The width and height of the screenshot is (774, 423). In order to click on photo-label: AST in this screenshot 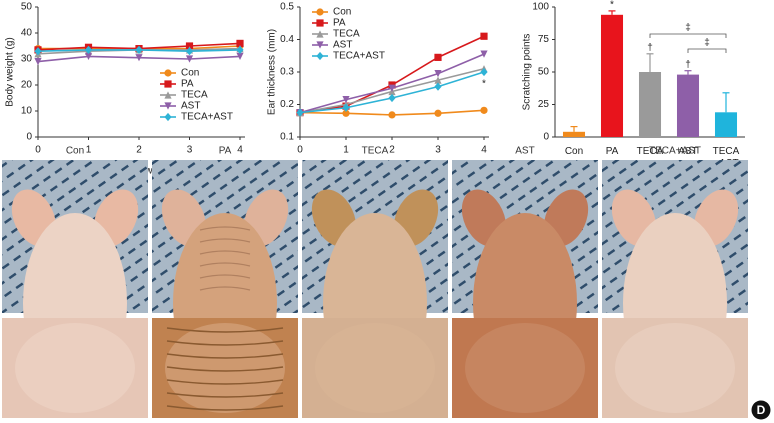, I will do `click(524, 151)`.